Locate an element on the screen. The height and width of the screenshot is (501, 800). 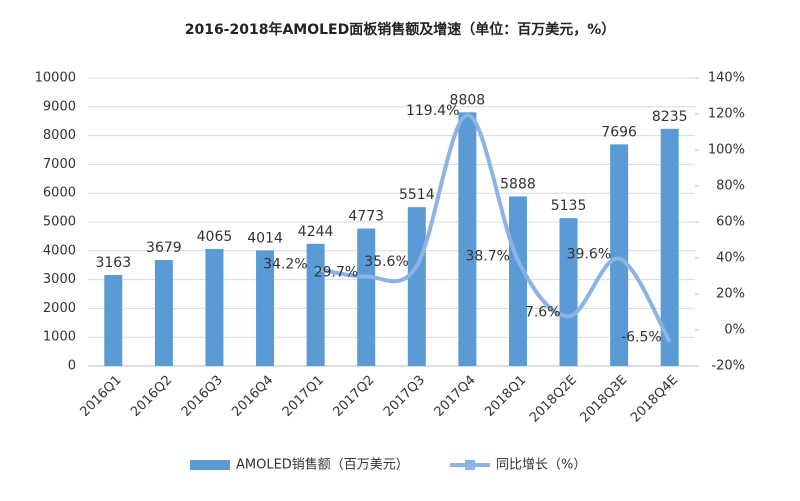
y2-tick-label: 20% is located at coordinates (730, 294).